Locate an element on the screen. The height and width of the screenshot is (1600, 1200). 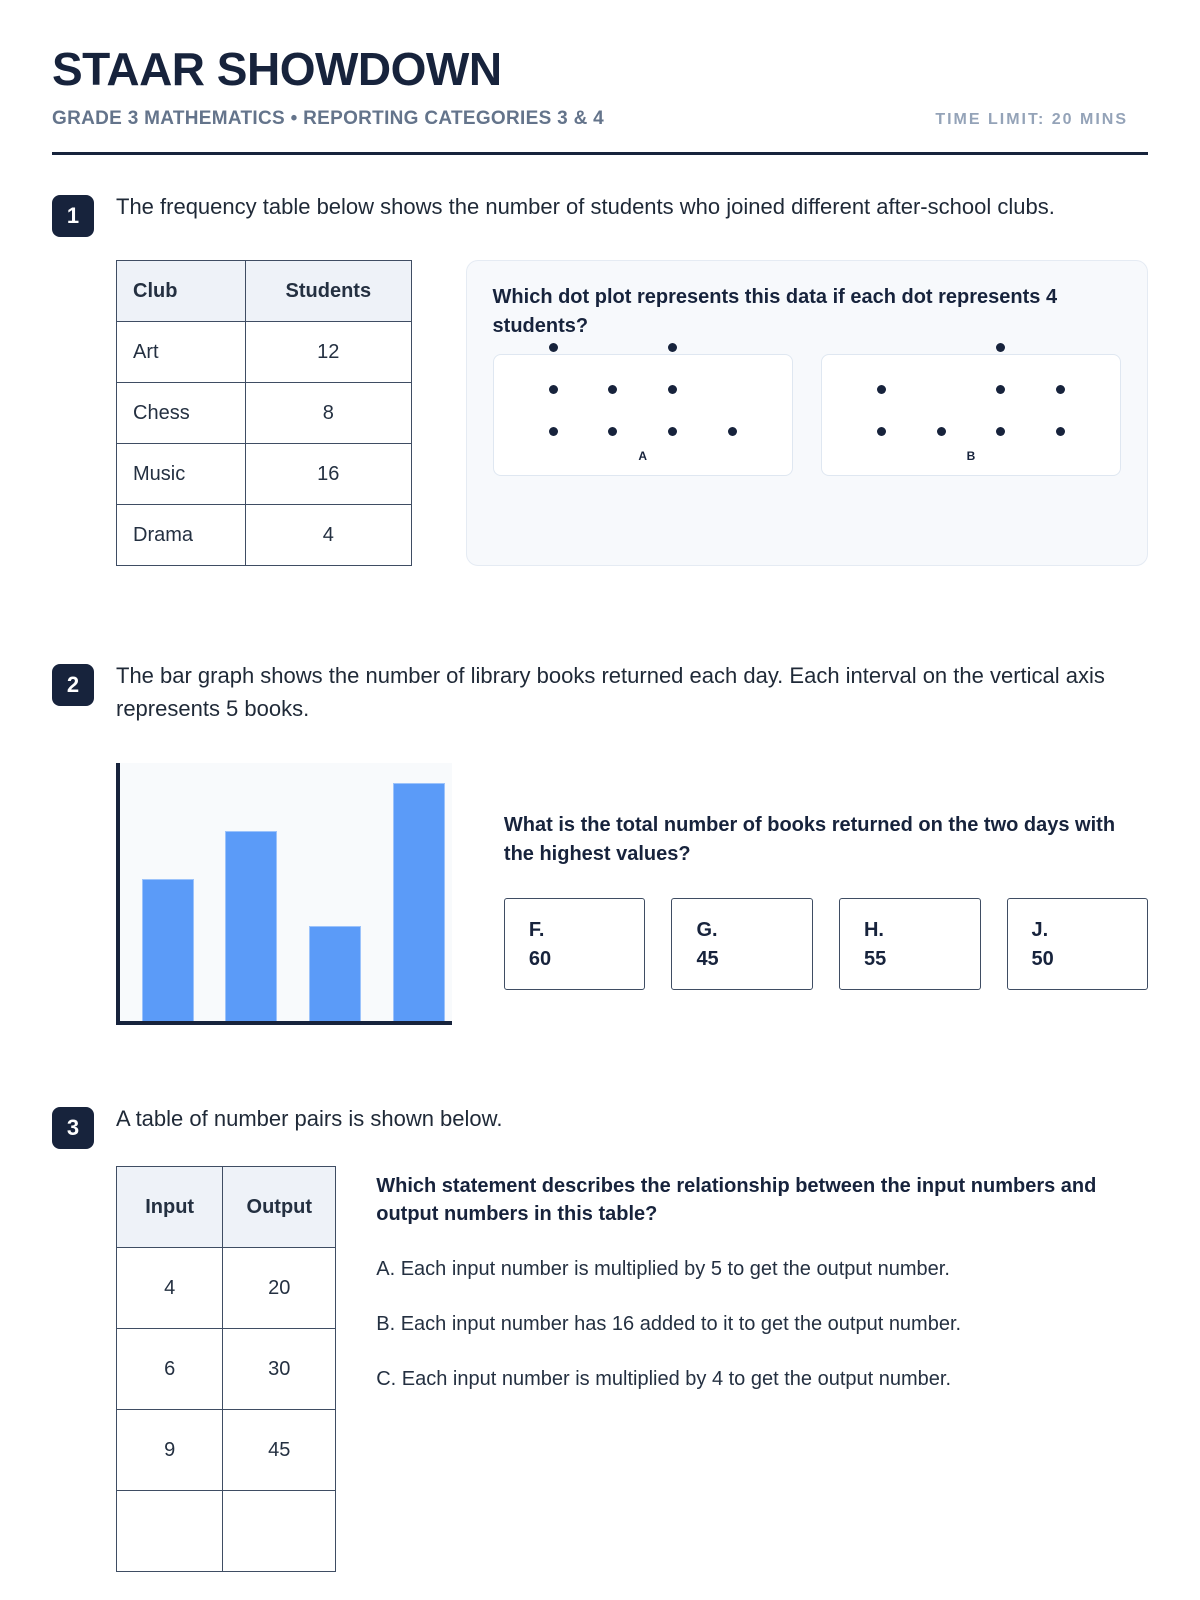
cell-output is located at coordinates (279, 1531).